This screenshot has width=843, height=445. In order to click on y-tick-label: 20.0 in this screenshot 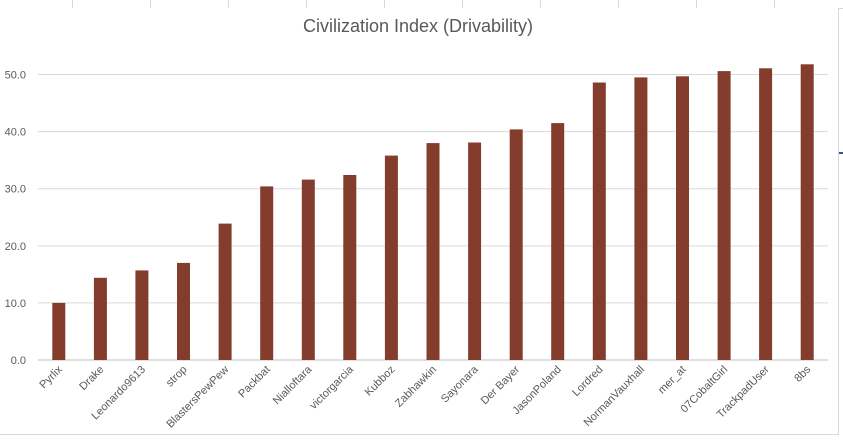, I will do `click(15, 247)`.